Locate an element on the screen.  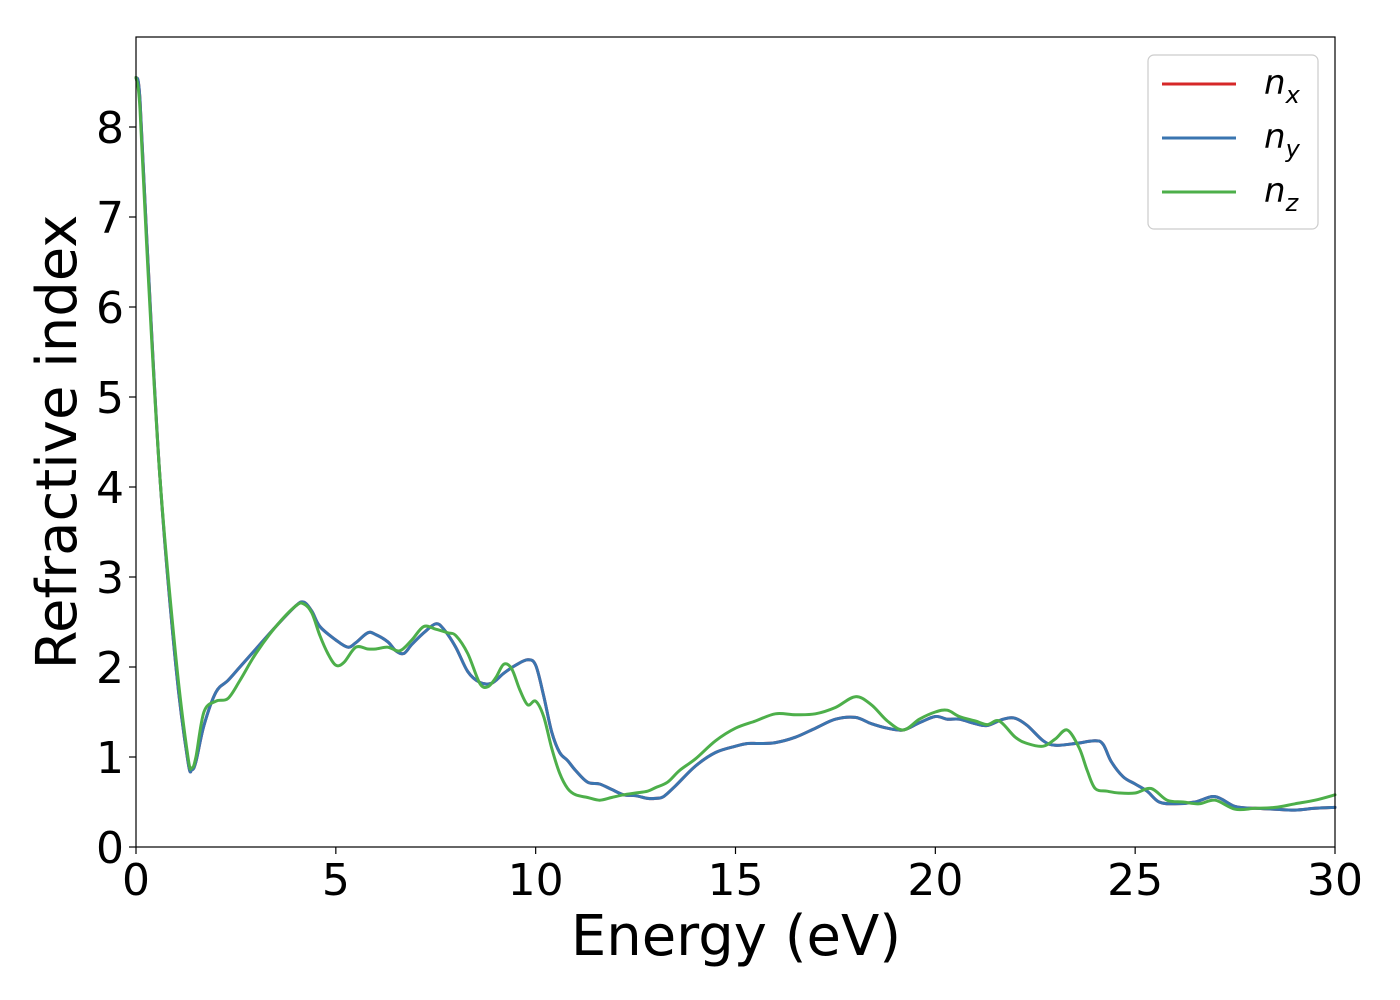
y-tick-label: 3 is located at coordinates (110, 578).